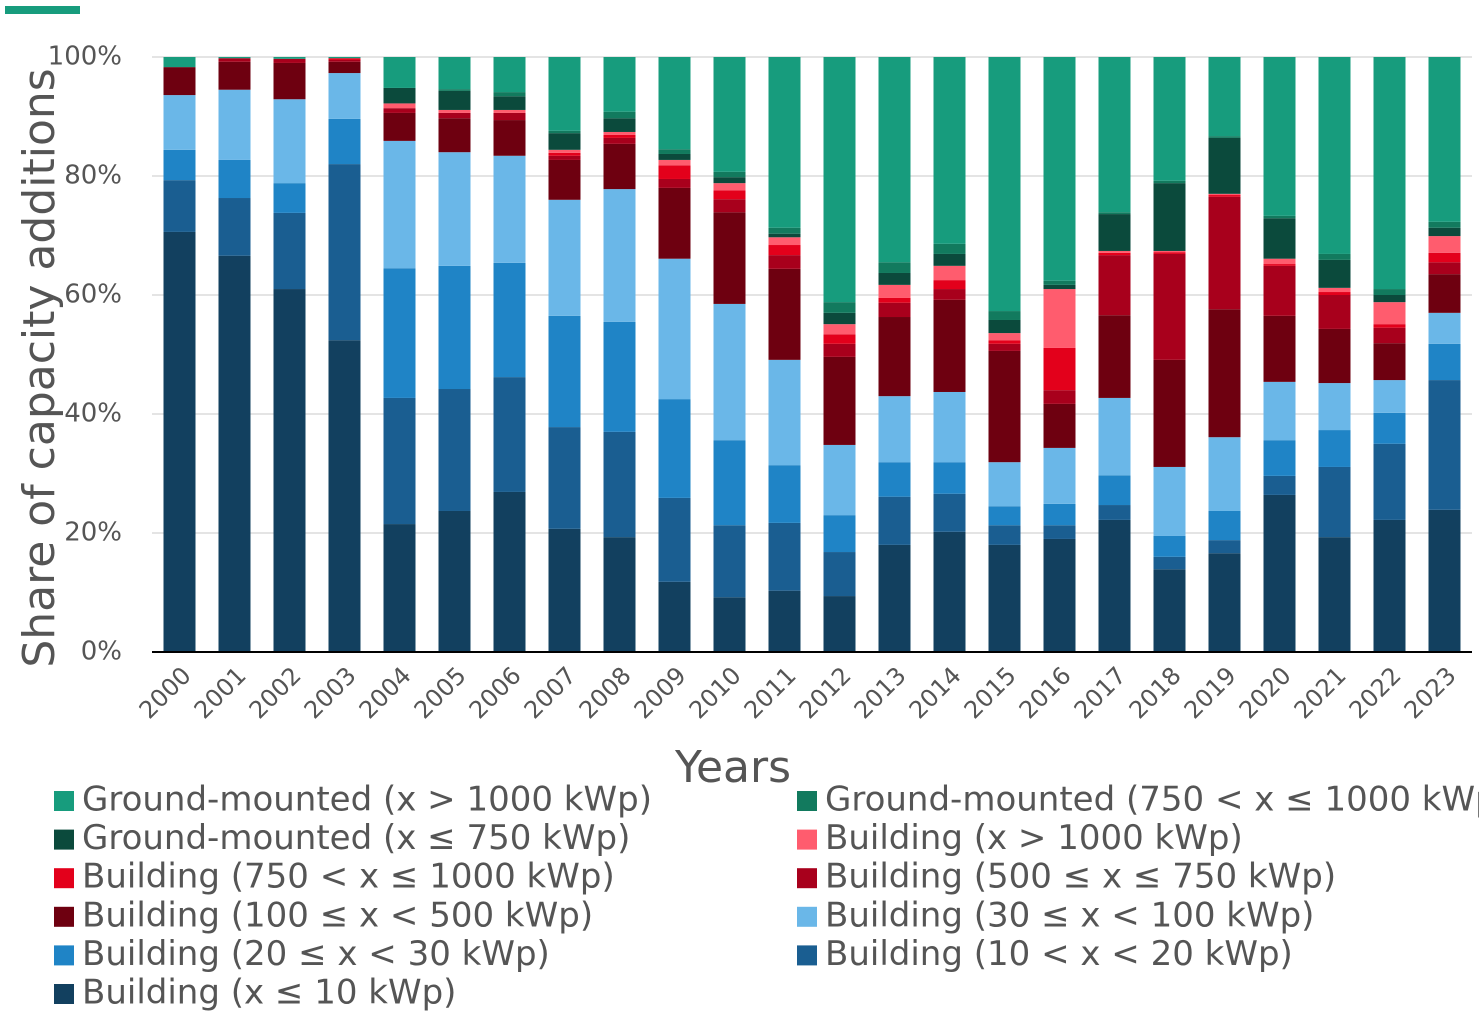 This screenshot has width=1479, height=1013. What do you see at coordinates (165, 692) in the screenshot?
I see `x-tick-label: 2000` at bounding box center [165, 692].